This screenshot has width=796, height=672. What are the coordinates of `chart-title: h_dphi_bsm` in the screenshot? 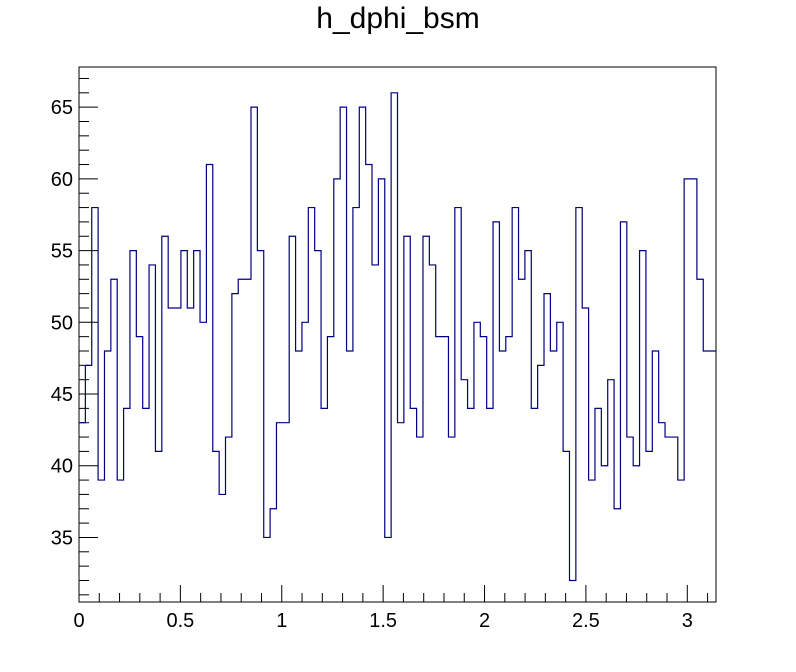 It's located at (398, 18).